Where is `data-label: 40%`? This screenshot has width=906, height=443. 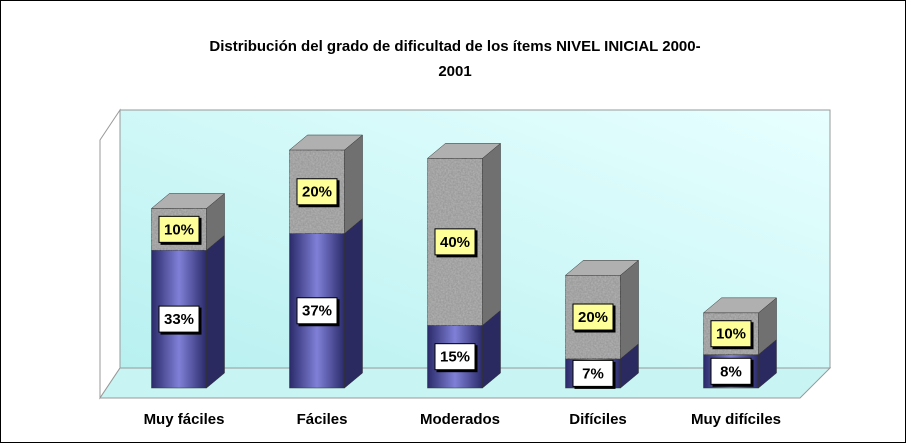
data-label: 40% is located at coordinates (455, 242).